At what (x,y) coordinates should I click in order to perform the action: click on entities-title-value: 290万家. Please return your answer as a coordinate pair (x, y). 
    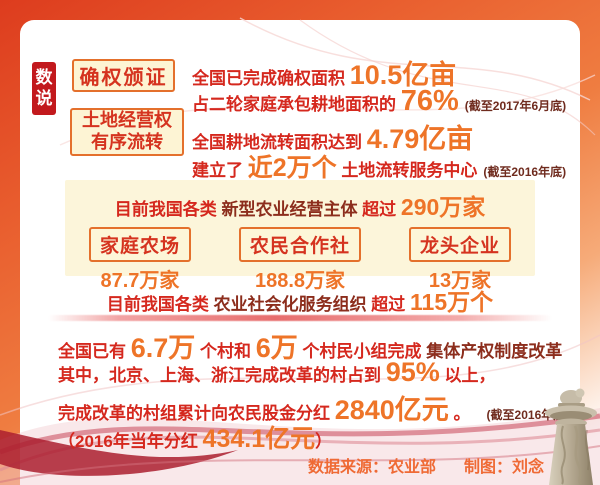
    Looking at the image, I should click on (443, 207).